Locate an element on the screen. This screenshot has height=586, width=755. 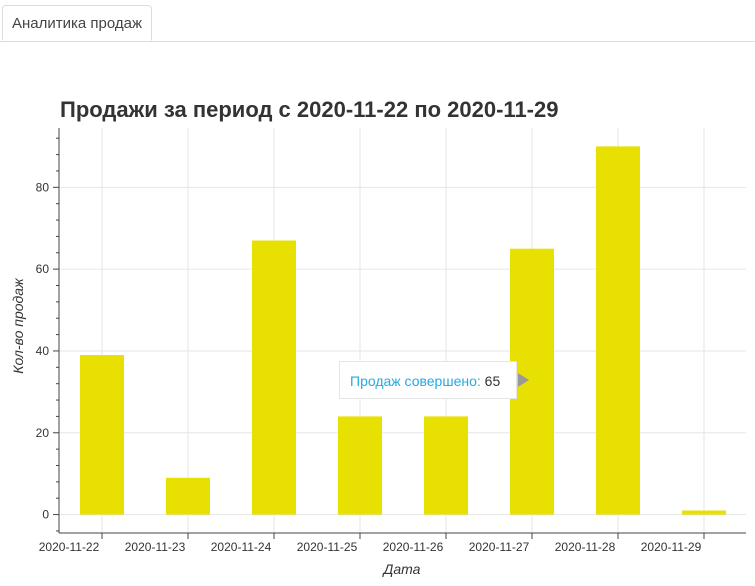
tooltip-pointer-icon is located at coordinates (523, 380).